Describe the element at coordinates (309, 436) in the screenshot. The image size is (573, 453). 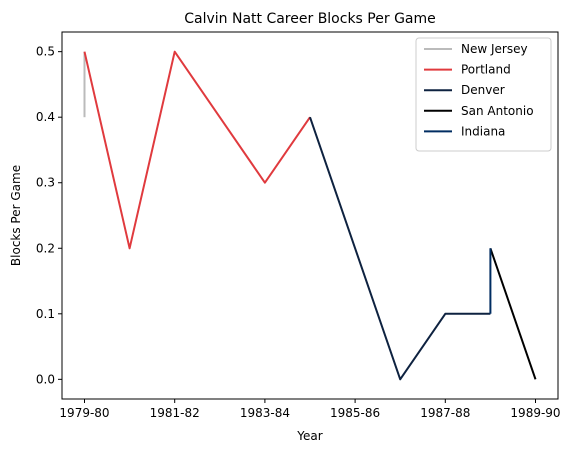
I see `x-axis-label: Year` at that location.